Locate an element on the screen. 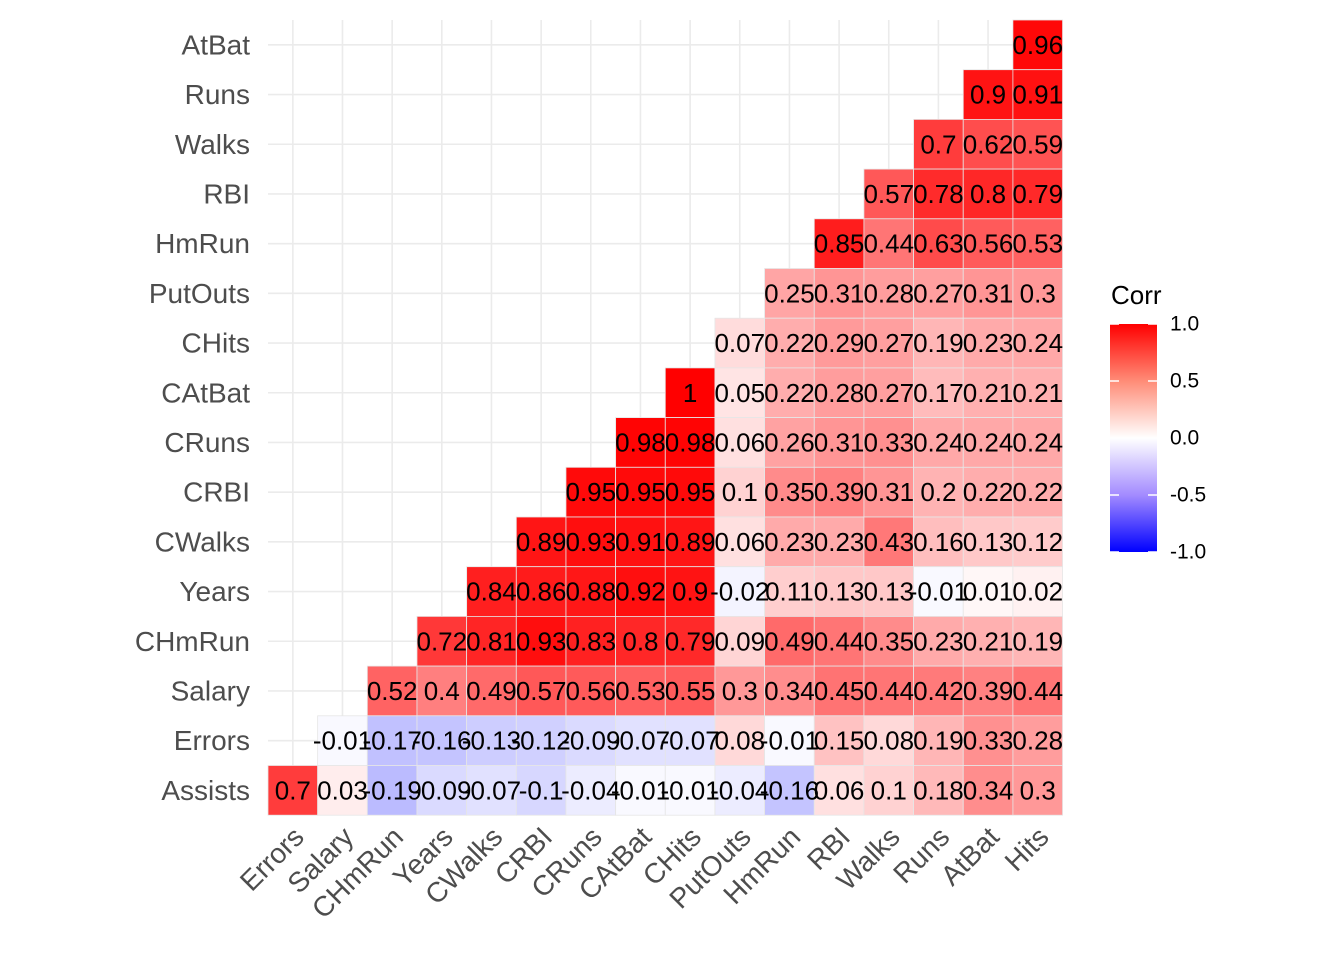  cell-value-label: 0.11 is located at coordinates (789, 592).